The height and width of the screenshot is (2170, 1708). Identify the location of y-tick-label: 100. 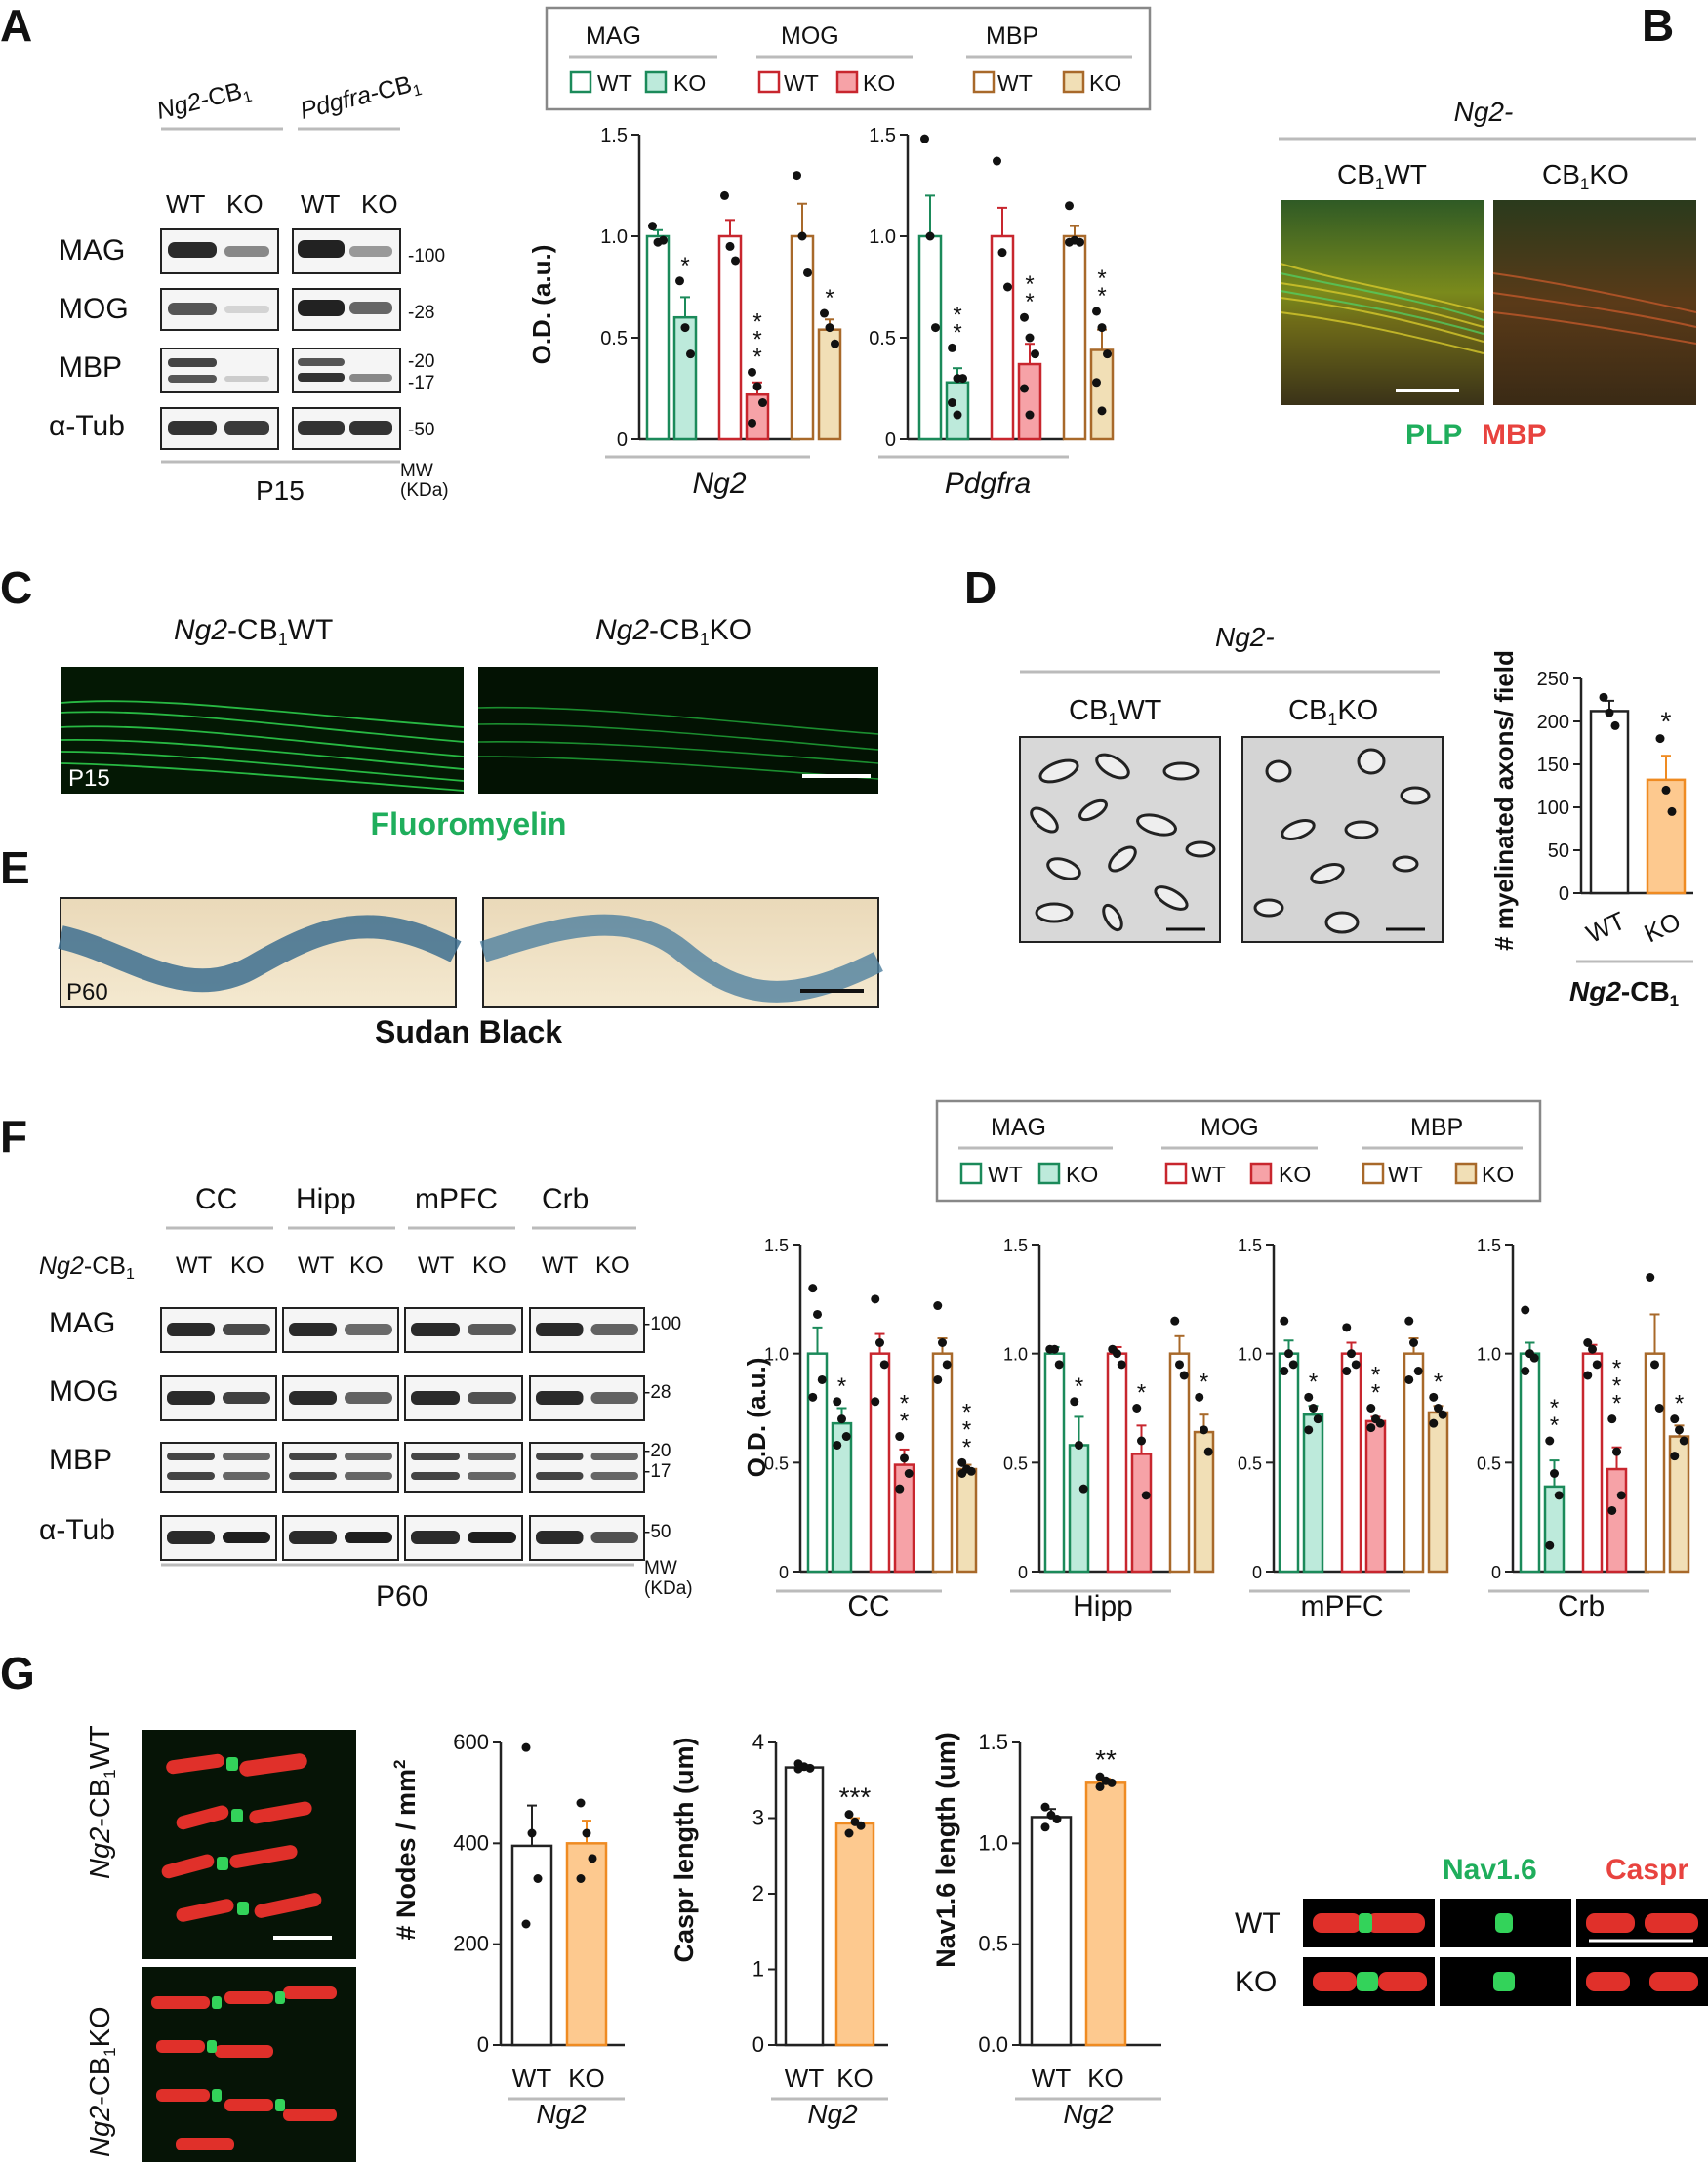
(1553, 808).